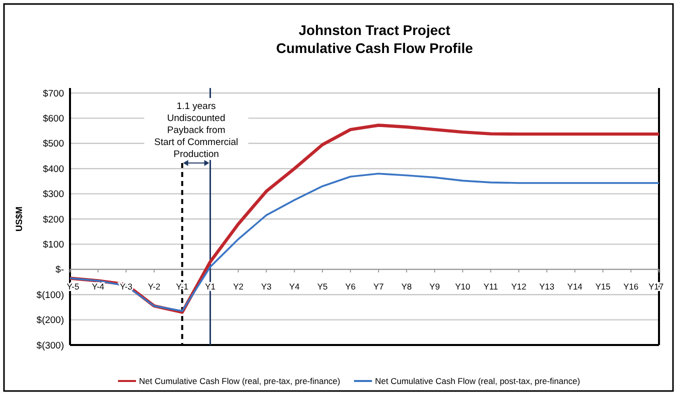 The width and height of the screenshot is (677, 394). I want to click on y-tick-label: $100, so click(53, 245).